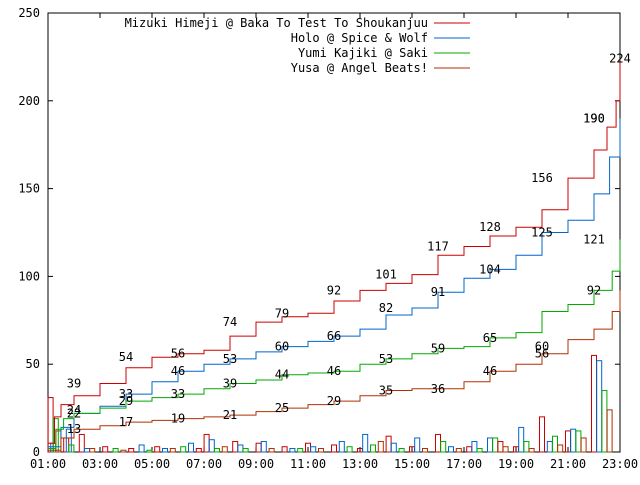 Image resolution: width=640 pixels, height=485 pixels. What do you see at coordinates (230, 322) in the screenshot?
I see `data-label: 74` at bounding box center [230, 322].